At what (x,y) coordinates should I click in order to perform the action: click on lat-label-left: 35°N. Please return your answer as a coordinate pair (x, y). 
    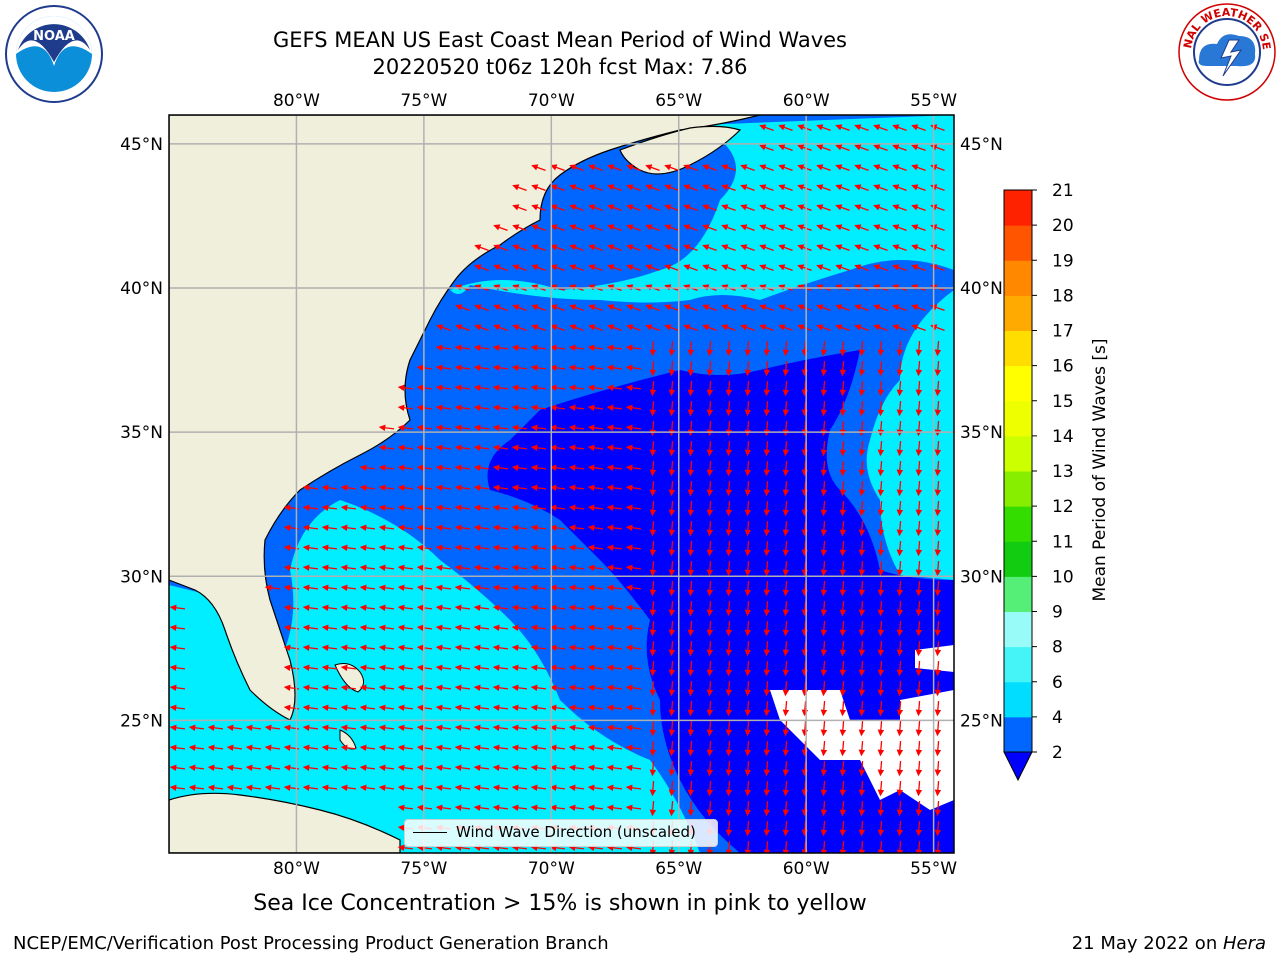
    Looking at the image, I should click on (141, 433).